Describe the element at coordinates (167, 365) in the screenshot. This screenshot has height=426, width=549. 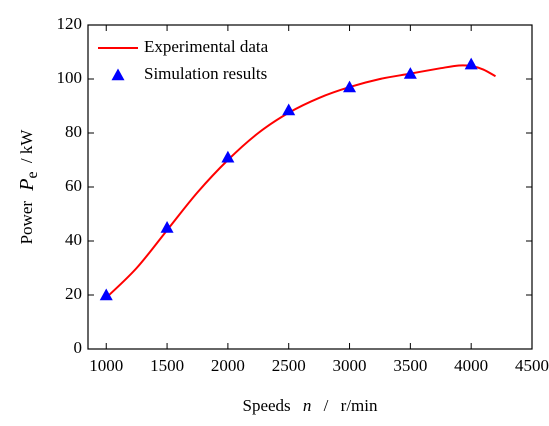
I see `x-tick-label: 1500` at that location.